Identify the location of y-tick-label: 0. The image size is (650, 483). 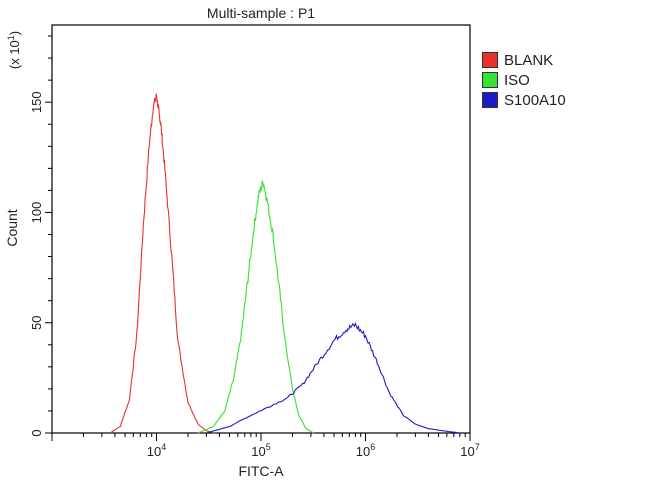
(36, 432).